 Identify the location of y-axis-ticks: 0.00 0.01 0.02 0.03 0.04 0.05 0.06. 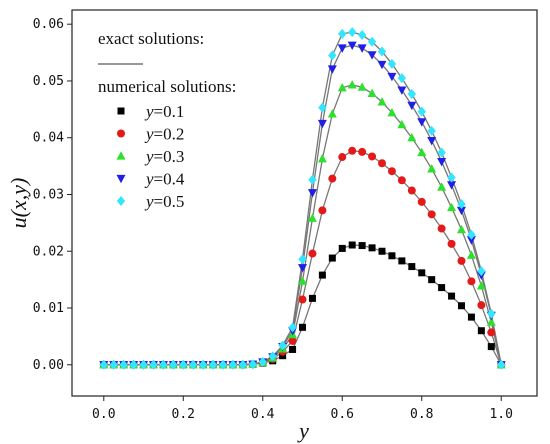
(52, 195).